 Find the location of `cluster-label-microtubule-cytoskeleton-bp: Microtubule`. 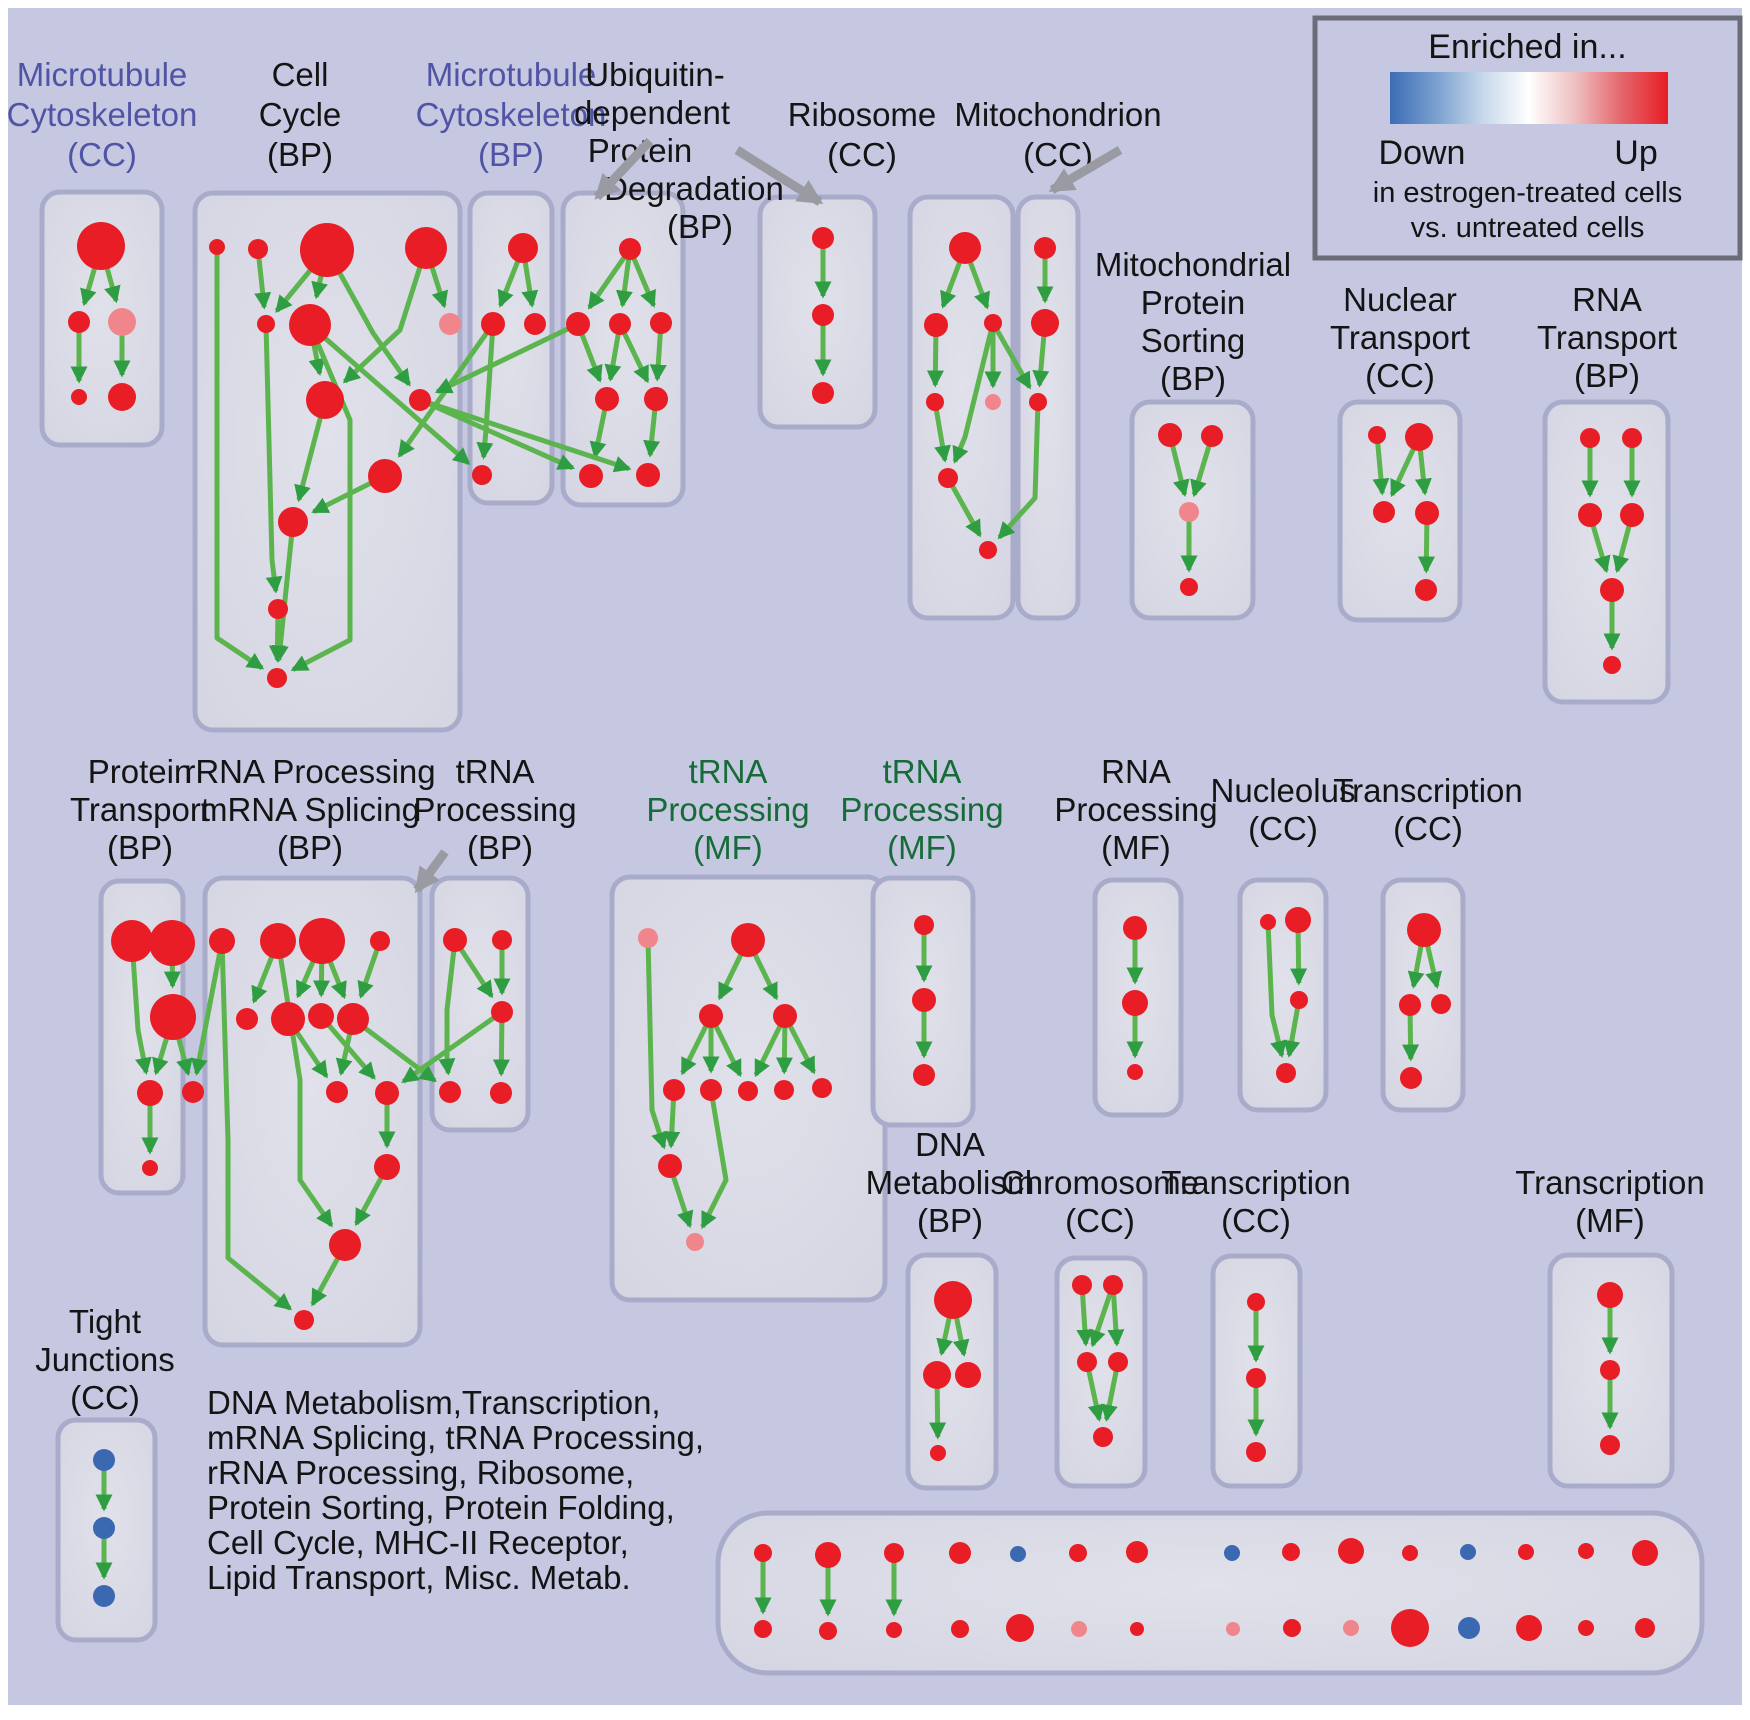

cluster-label-microtubule-cytoskeleton-bp: Microtubule is located at coordinates (511, 74).